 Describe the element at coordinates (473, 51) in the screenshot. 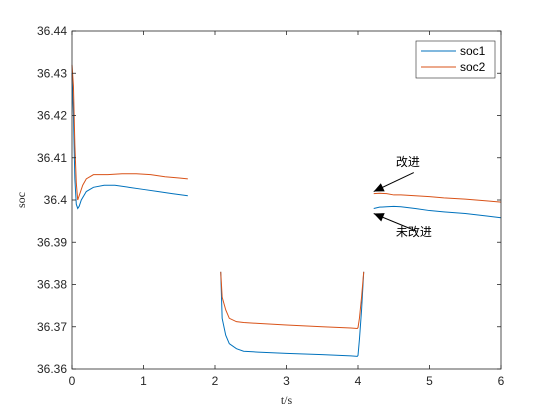

I see `legend-label-soc1: soc1` at that location.